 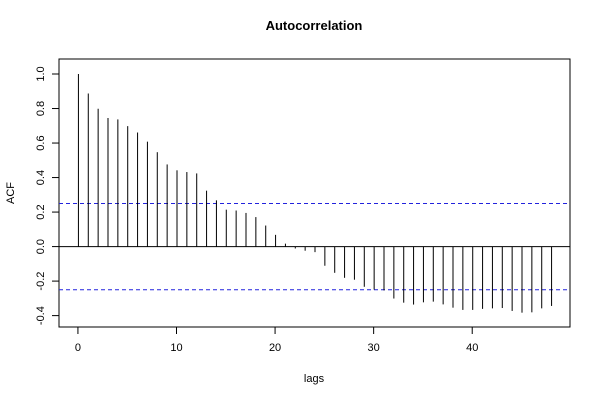 I want to click on x-tick-label: 0, so click(x=78, y=348).